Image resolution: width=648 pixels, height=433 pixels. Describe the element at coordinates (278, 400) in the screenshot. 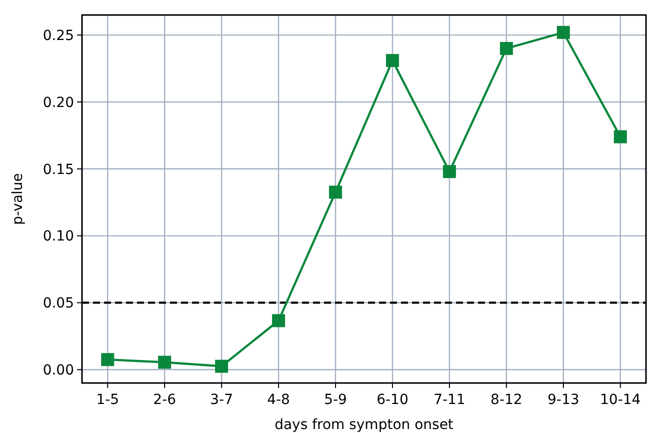

I see `x-tick-label: 4-8` at that location.